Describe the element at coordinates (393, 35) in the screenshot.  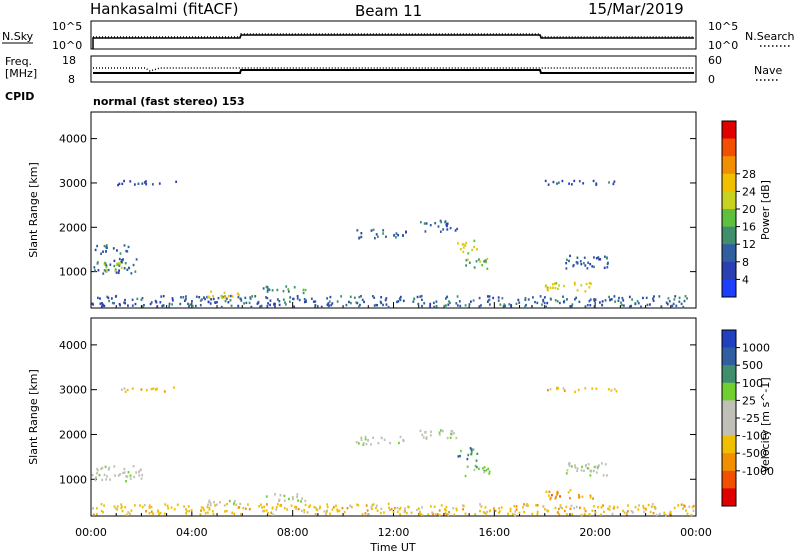
I see `sky-panel-frame` at that location.